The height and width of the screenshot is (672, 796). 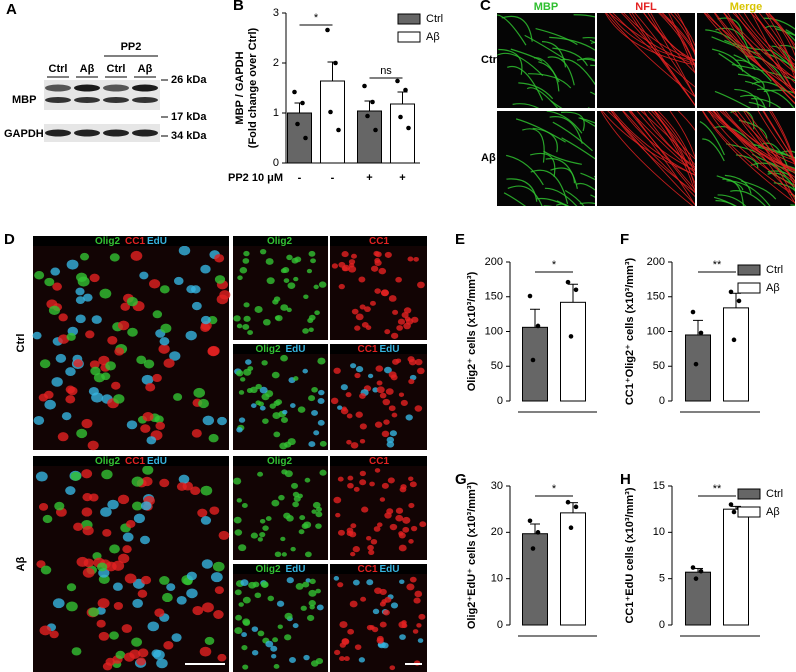 What do you see at coordinates (11, 9) in the screenshot?
I see `panel-letter: A` at bounding box center [11, 9].